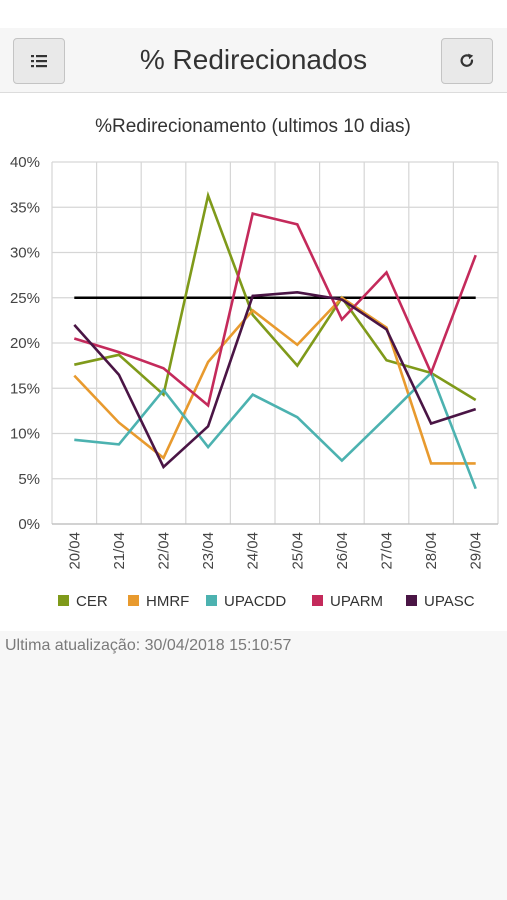 The image size is (507, 900). I want to click on y-tick-label: 40%, so click(25, 162).